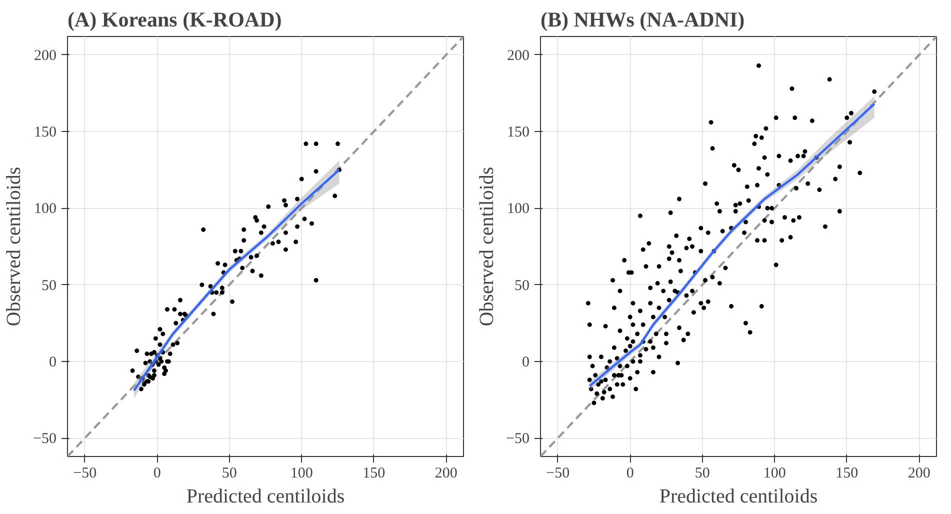 The width and height of the screenshot is (951, 514). I want to click on chart-title: (B) NHWs (NA-ADNI), so click(642, 20).